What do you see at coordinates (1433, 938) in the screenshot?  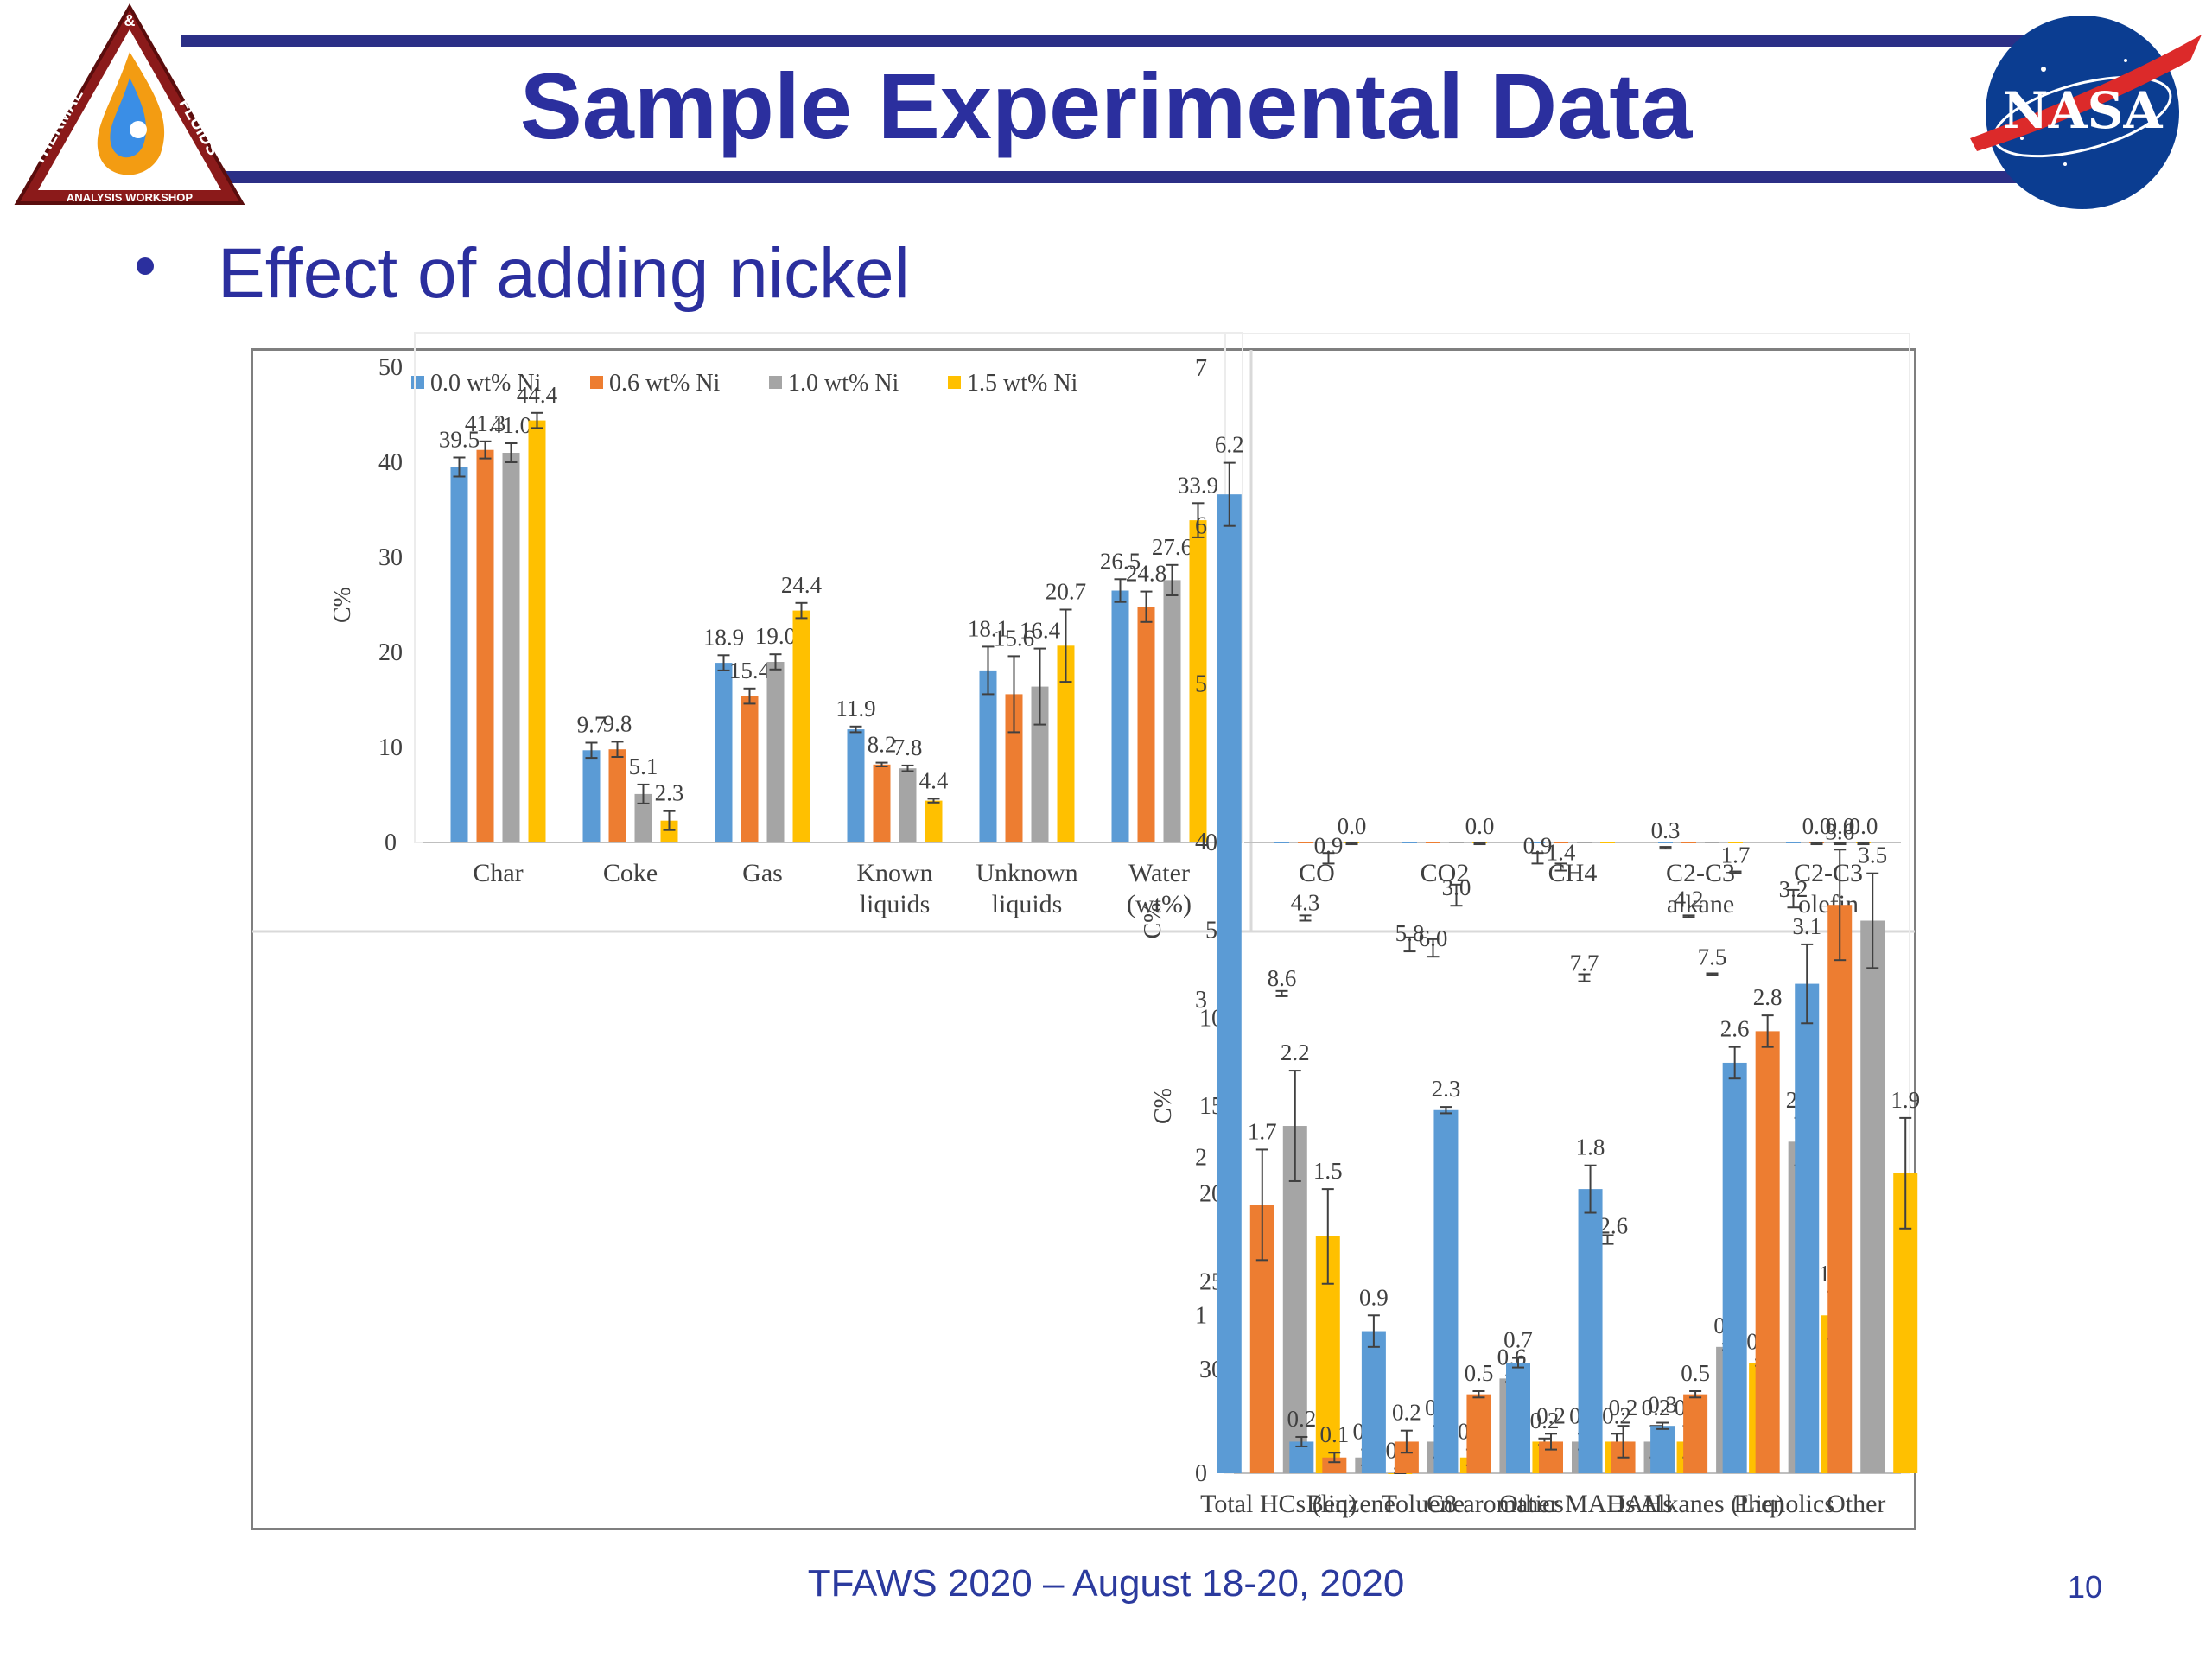 I see `data-label-1-1-1: 6.0` at bounding box center [1433, 938].